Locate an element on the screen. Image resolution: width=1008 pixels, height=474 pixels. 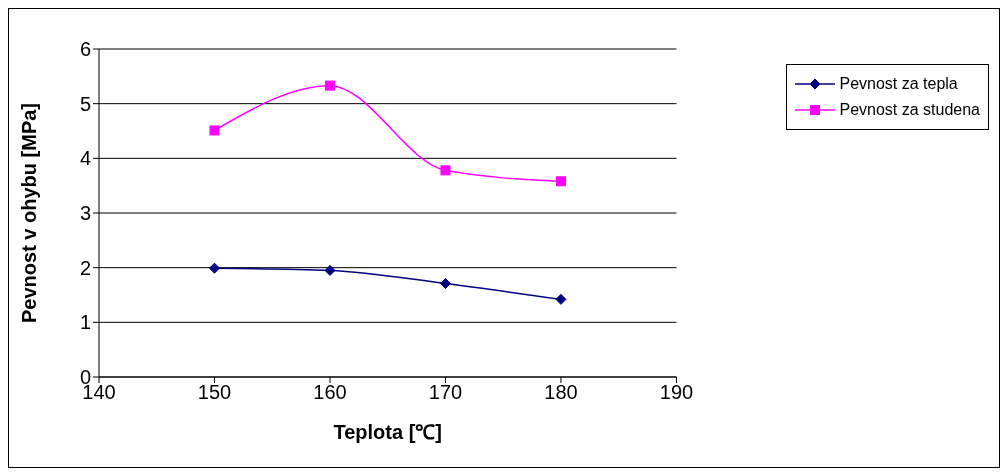
x-tick-label: 180 is located at coordinates (561, 392).